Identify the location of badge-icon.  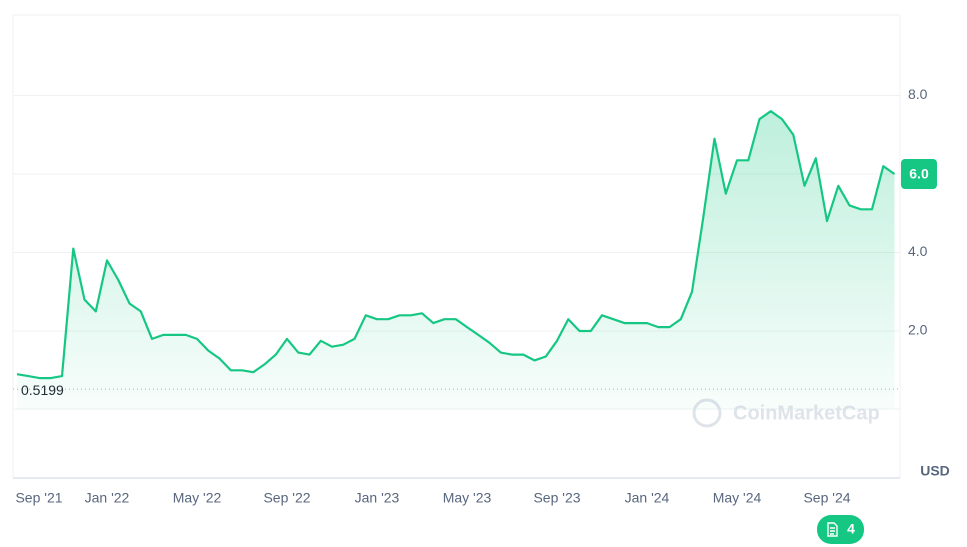
(832, 529).